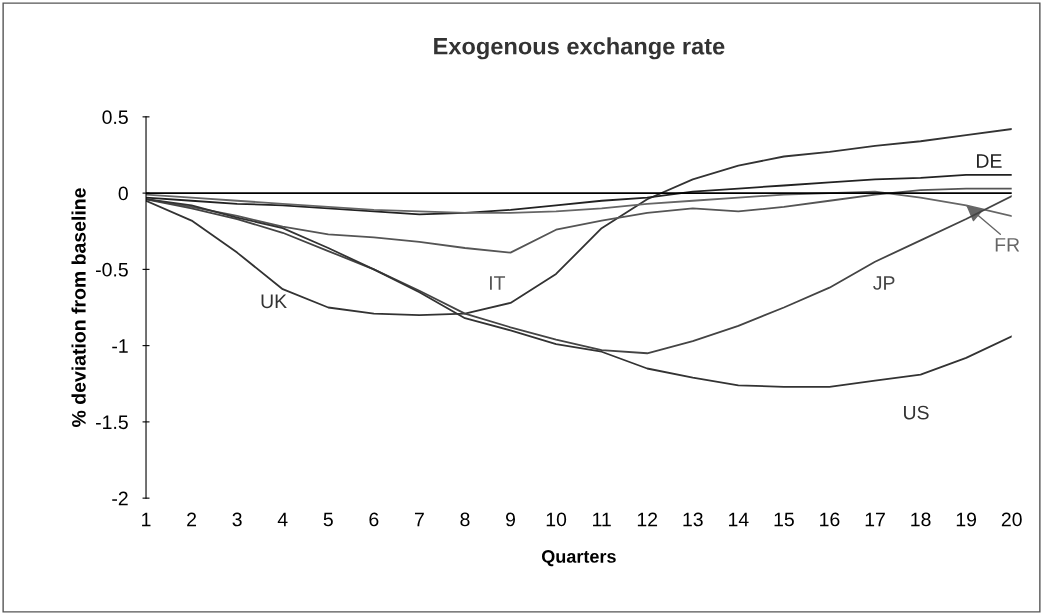 Image resolution: width=1043 pixels, height=615 pixels. I want to click on x-tick-label: 11, so click(602, 519).